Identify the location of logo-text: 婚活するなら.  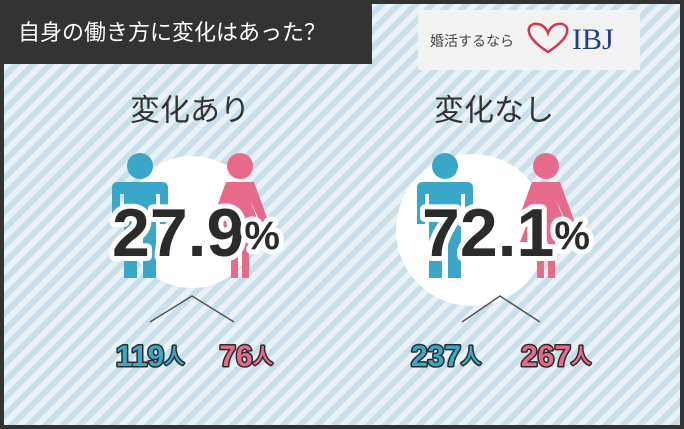
(472, 42).